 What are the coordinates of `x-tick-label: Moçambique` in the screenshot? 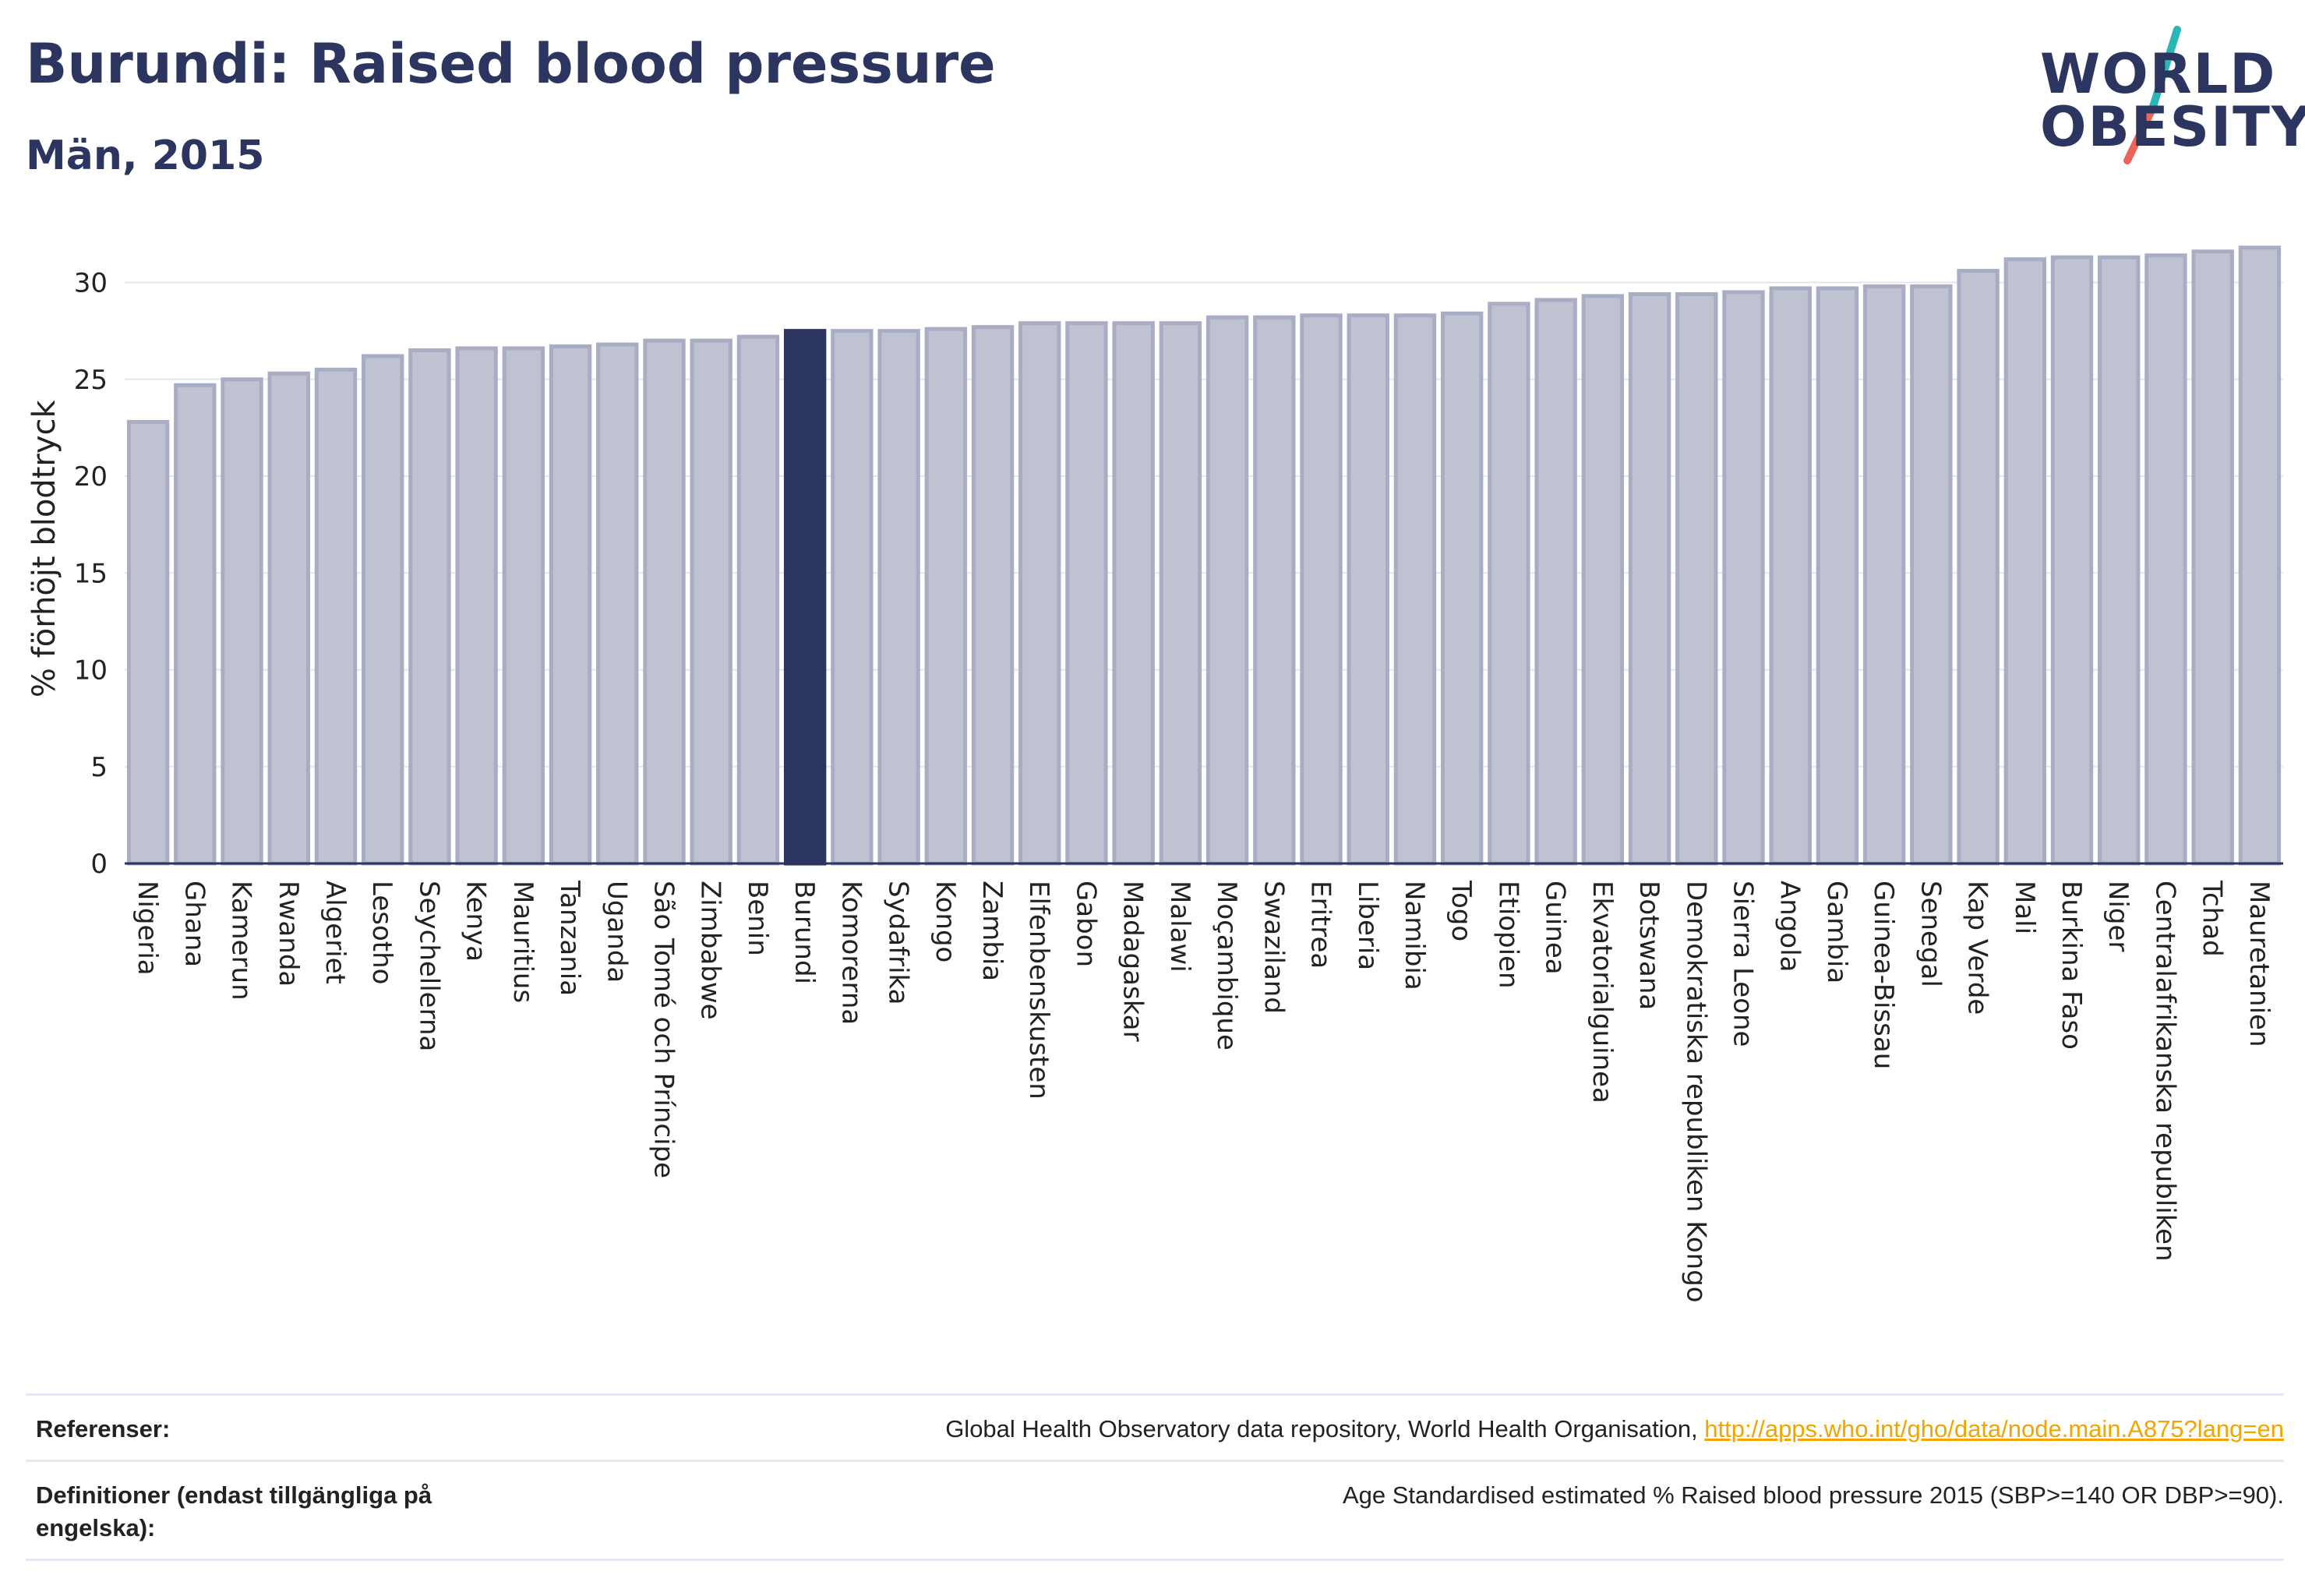 It's located at (1226, 965).